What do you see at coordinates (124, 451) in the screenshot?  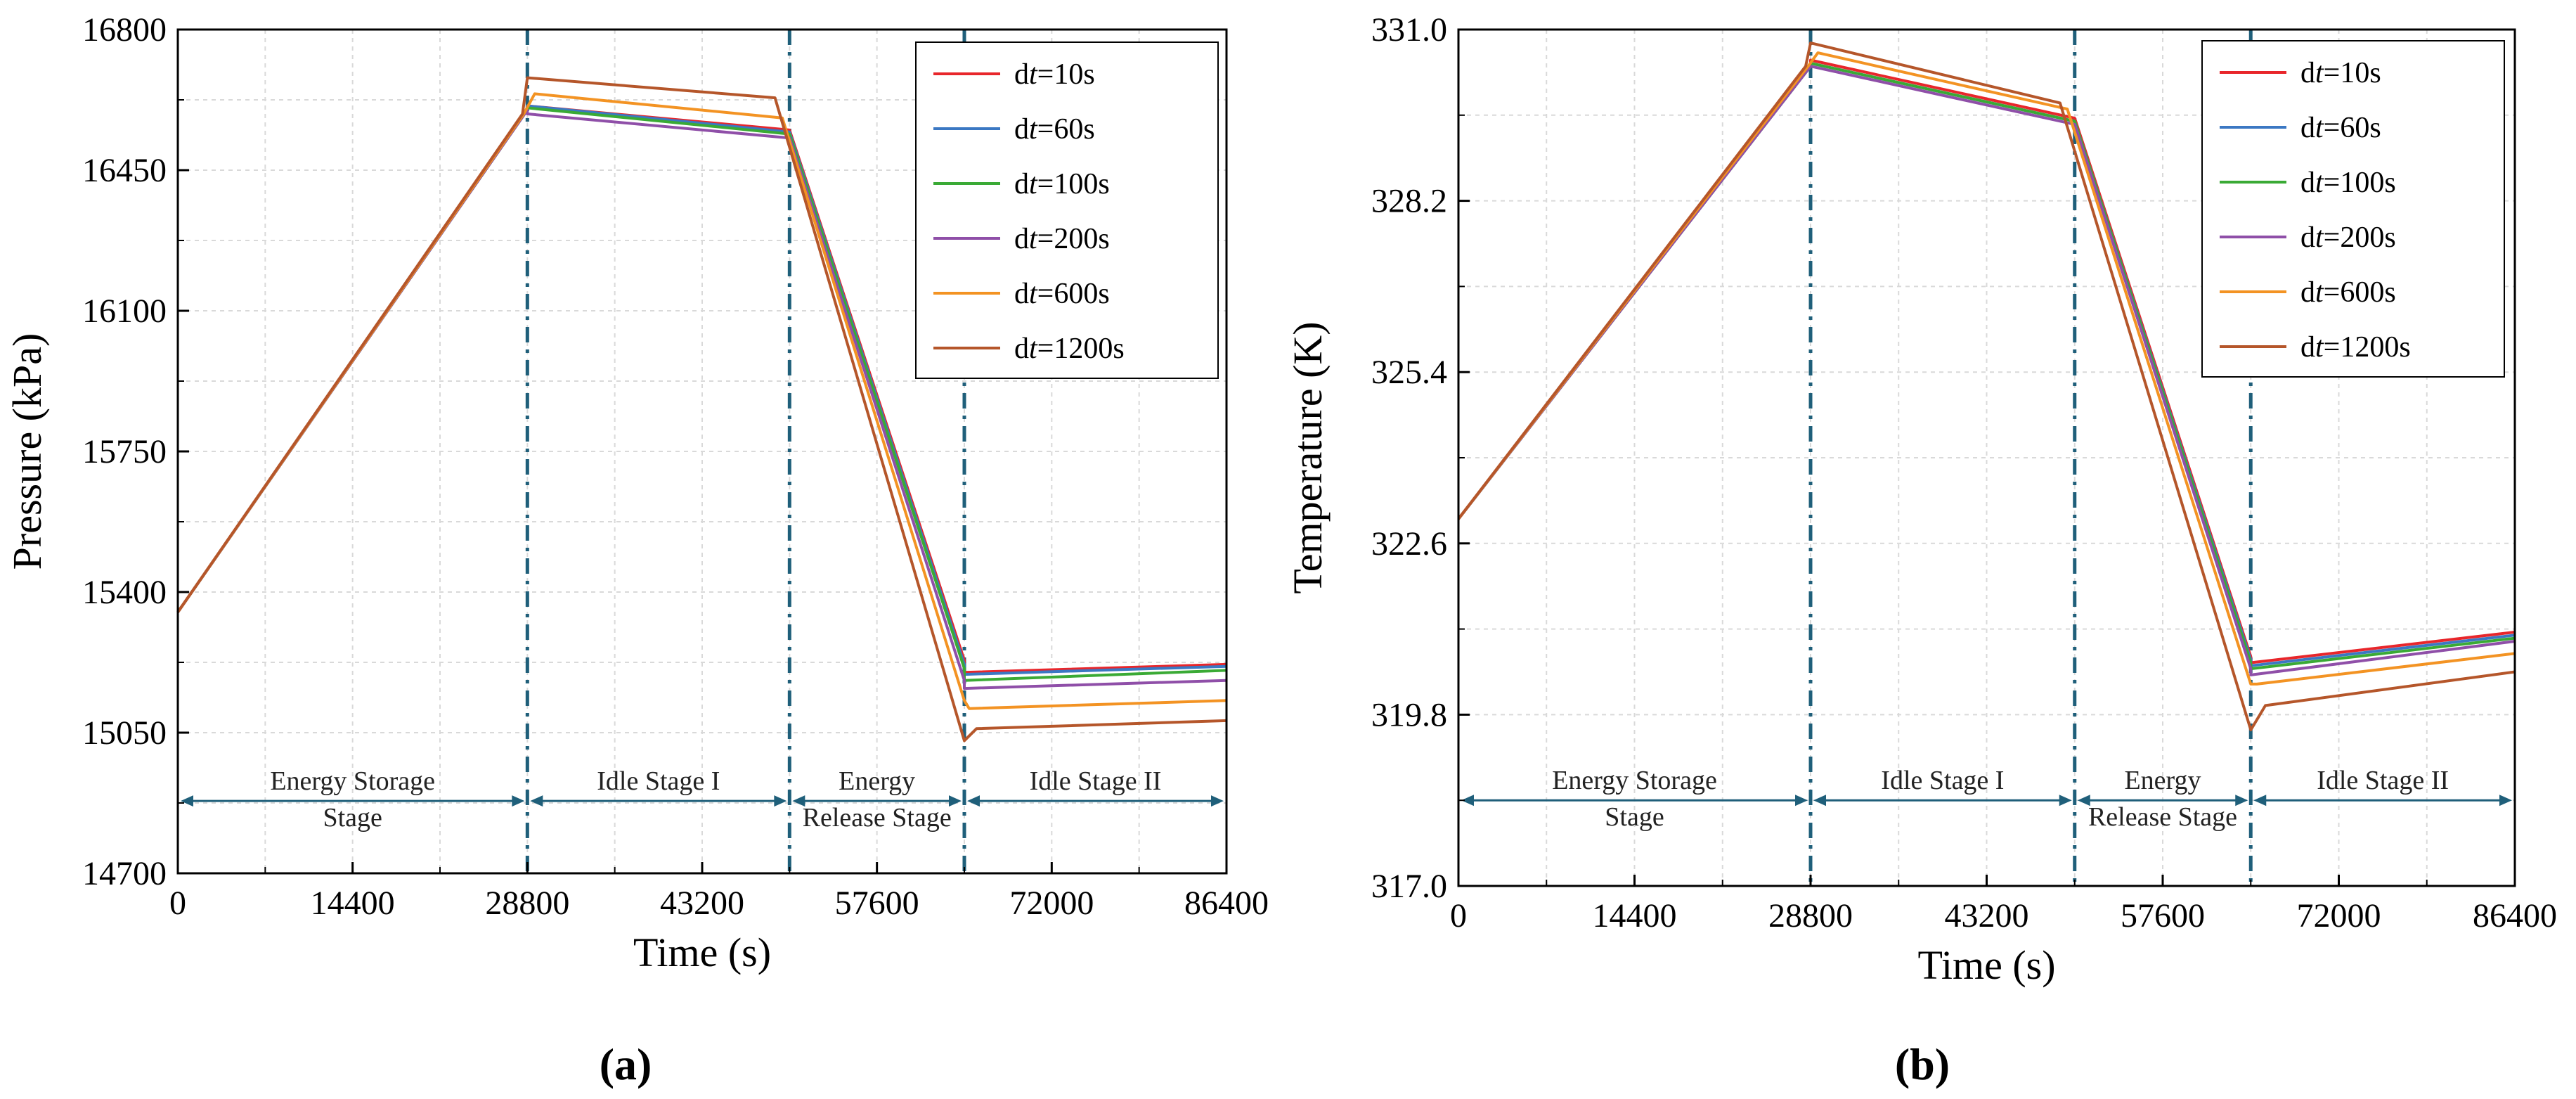 I see `y-tick-label: 15750` at bounding box center [124, 451].